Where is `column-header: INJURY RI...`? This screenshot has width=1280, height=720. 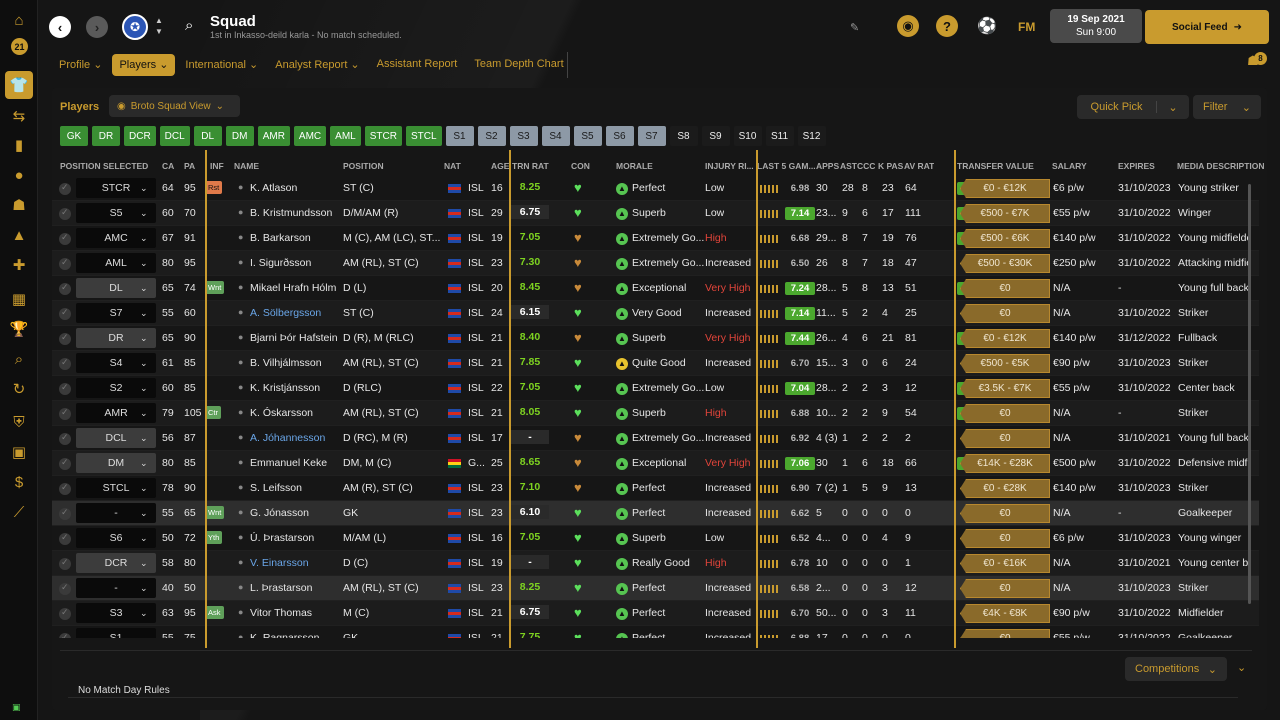
column-header: INJURY RI... is located at coordinates (729, 166).